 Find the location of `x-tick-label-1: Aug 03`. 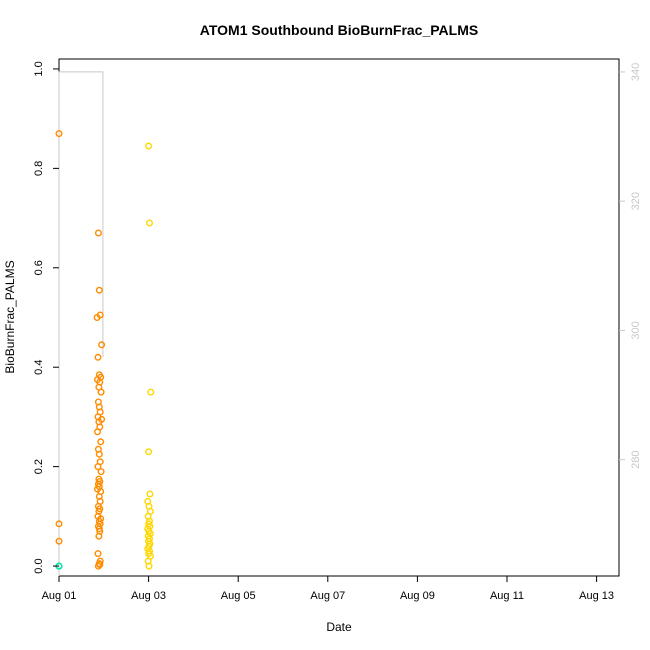

x-tick-label-1: Aug 03 is located at coordinates (148, 596).